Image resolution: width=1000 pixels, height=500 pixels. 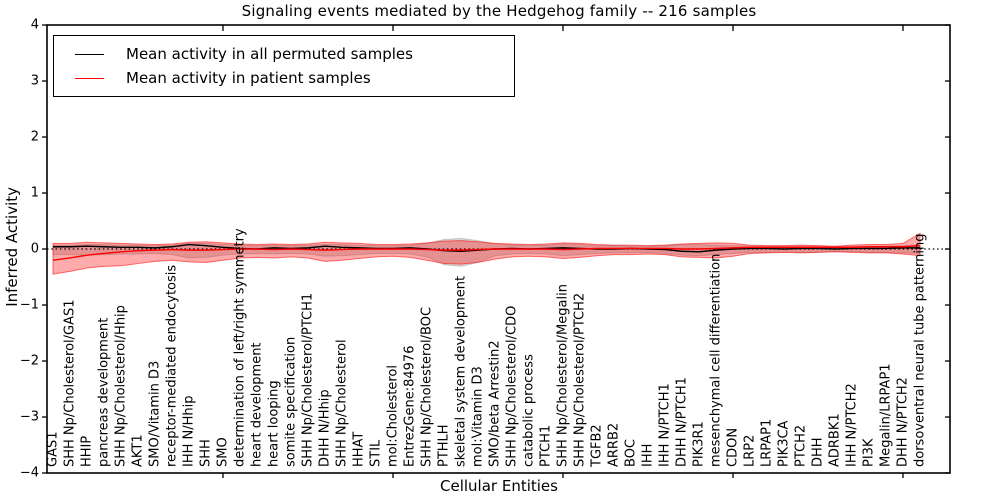 What do you see at coordinates (461, 371) in the screenshot?
I see `x-category-label: skeletal system development` at bounding box center [461, 371].